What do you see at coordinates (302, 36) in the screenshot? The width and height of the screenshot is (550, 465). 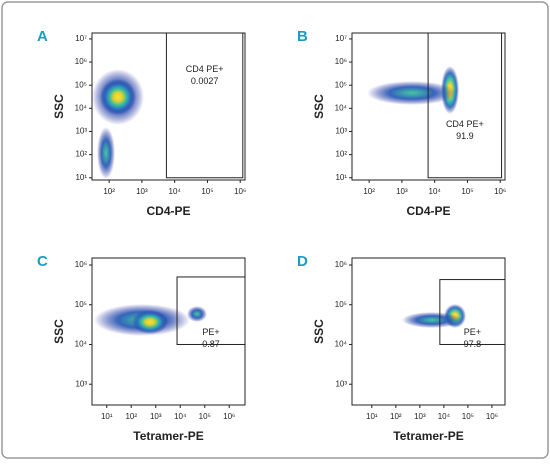 I see `panel-letter: B` at bounding box center [302, 36].